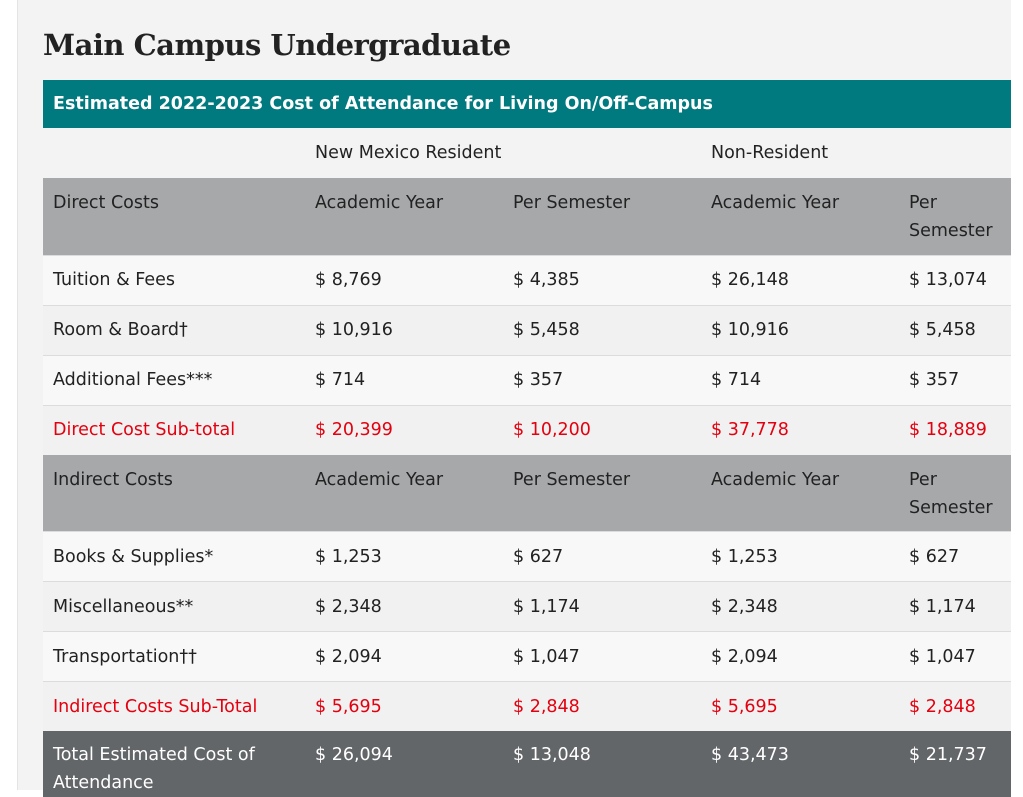  I want to click on cell-value: $ 13,074, so click(955, 279).